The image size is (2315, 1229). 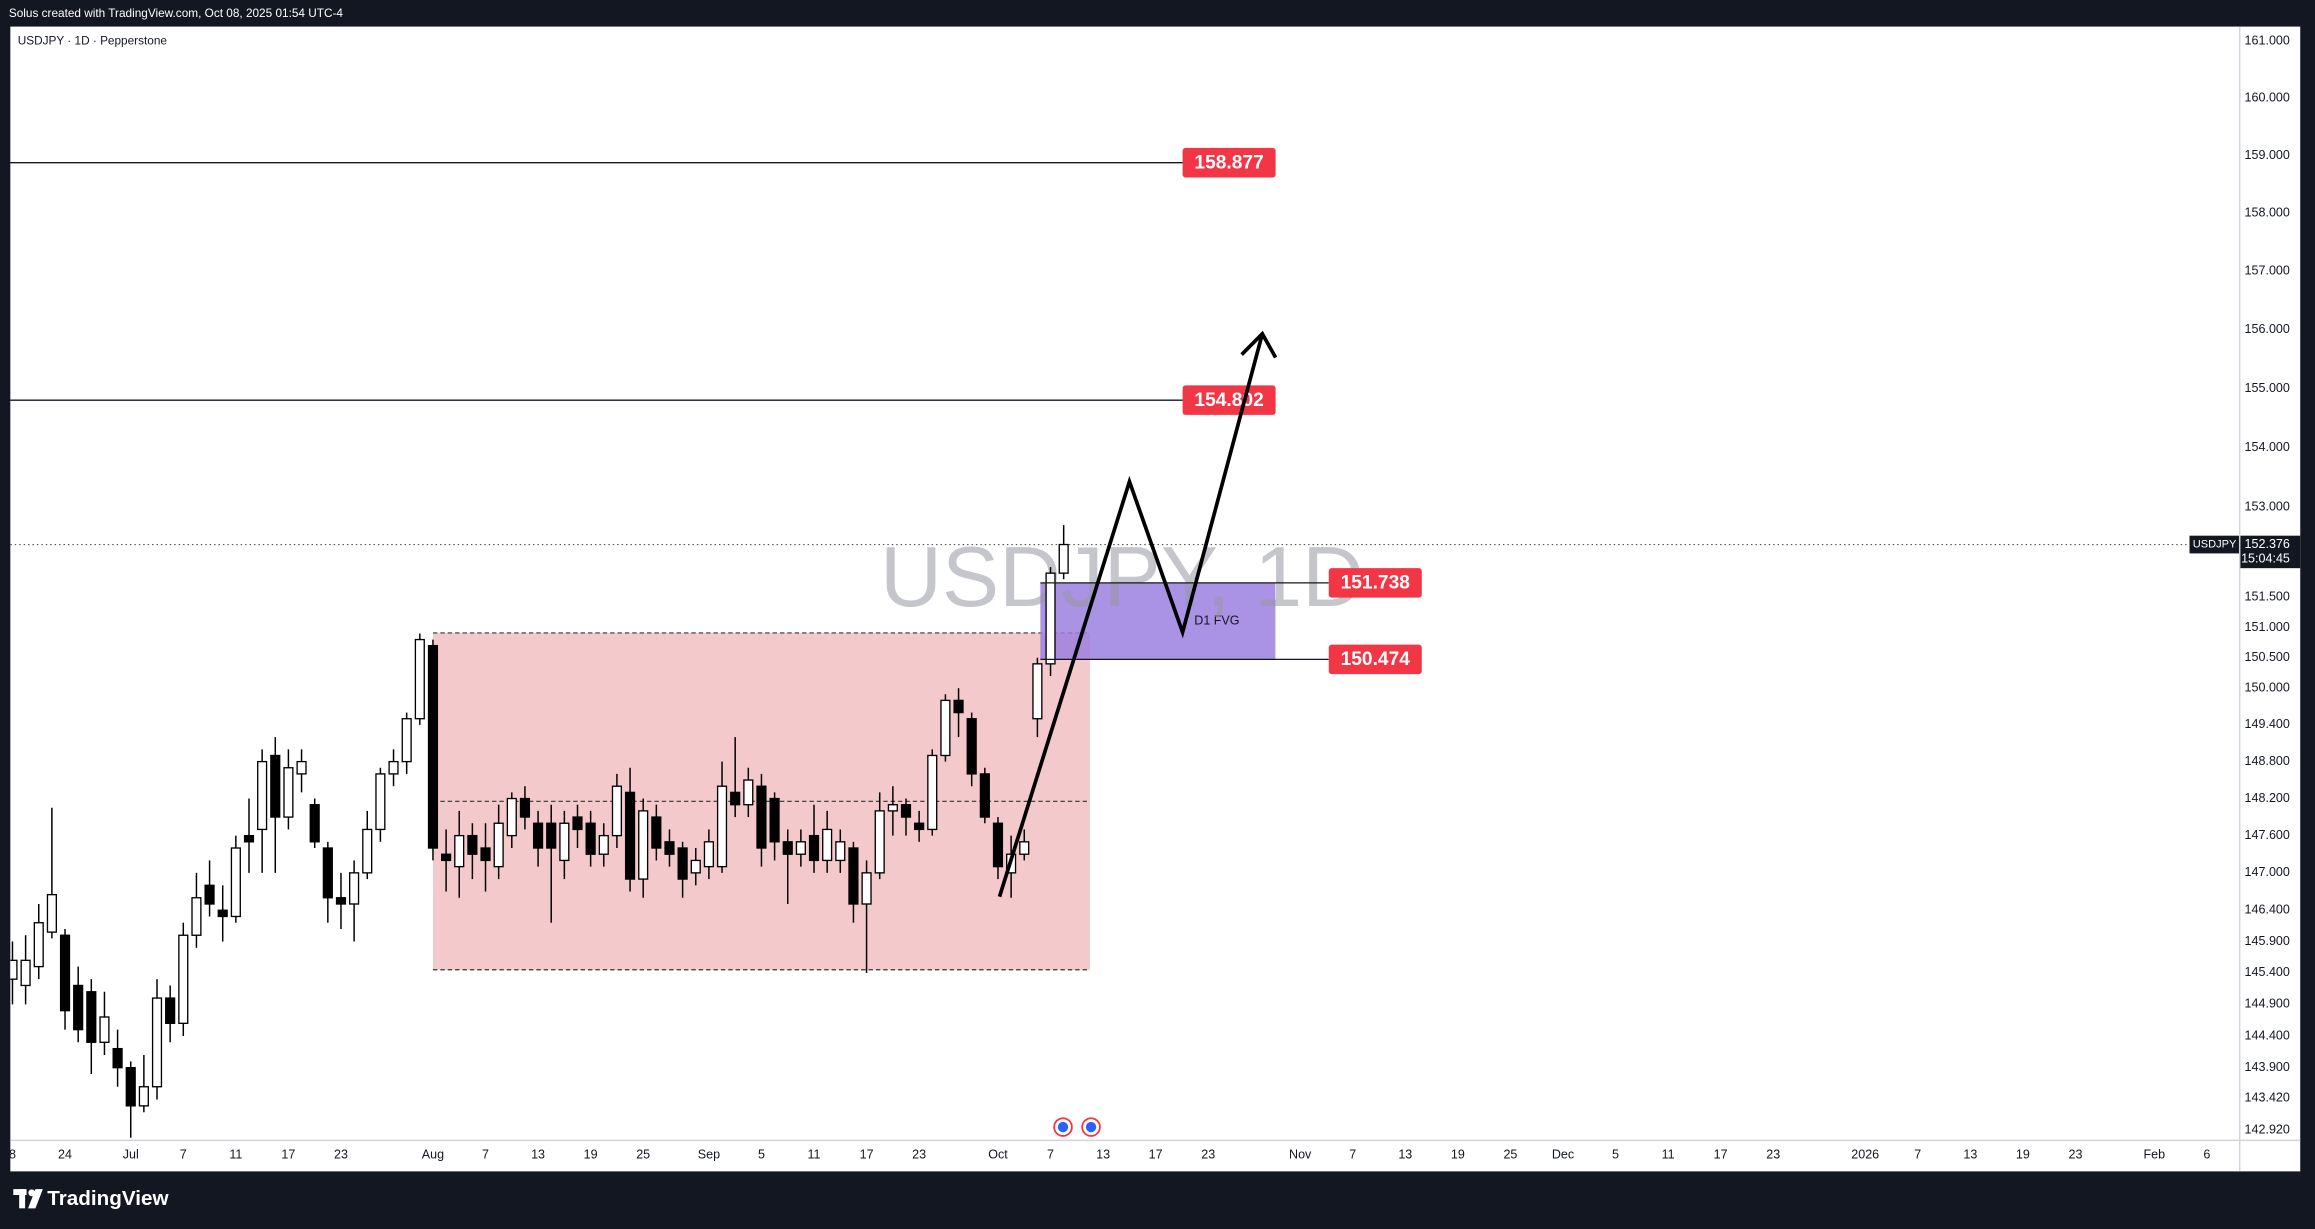 What do you see at coordinates (131, 1154) in the screenshot?
I see `x-tick-label: Jul` at bounding box center [131, 1154].